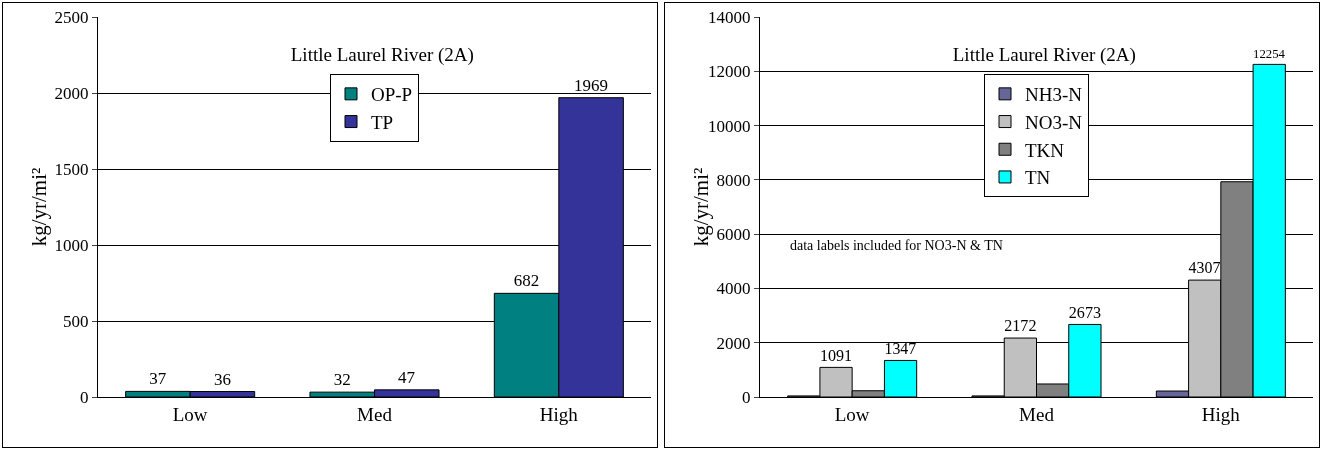 This screenshot has height=454, width=1330. I want to click on y-tick-label: 10000, so click(729, 126).